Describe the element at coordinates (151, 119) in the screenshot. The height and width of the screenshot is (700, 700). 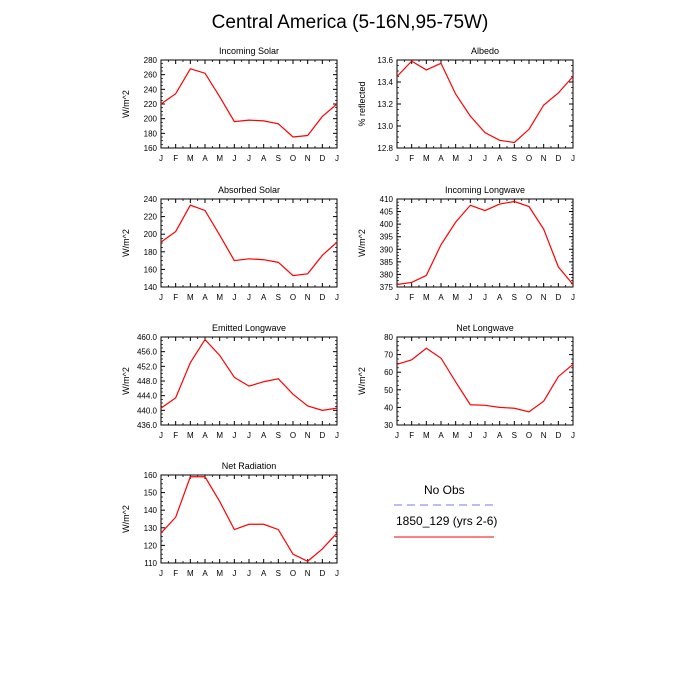
I see `y-tick-label: 200` at that location.